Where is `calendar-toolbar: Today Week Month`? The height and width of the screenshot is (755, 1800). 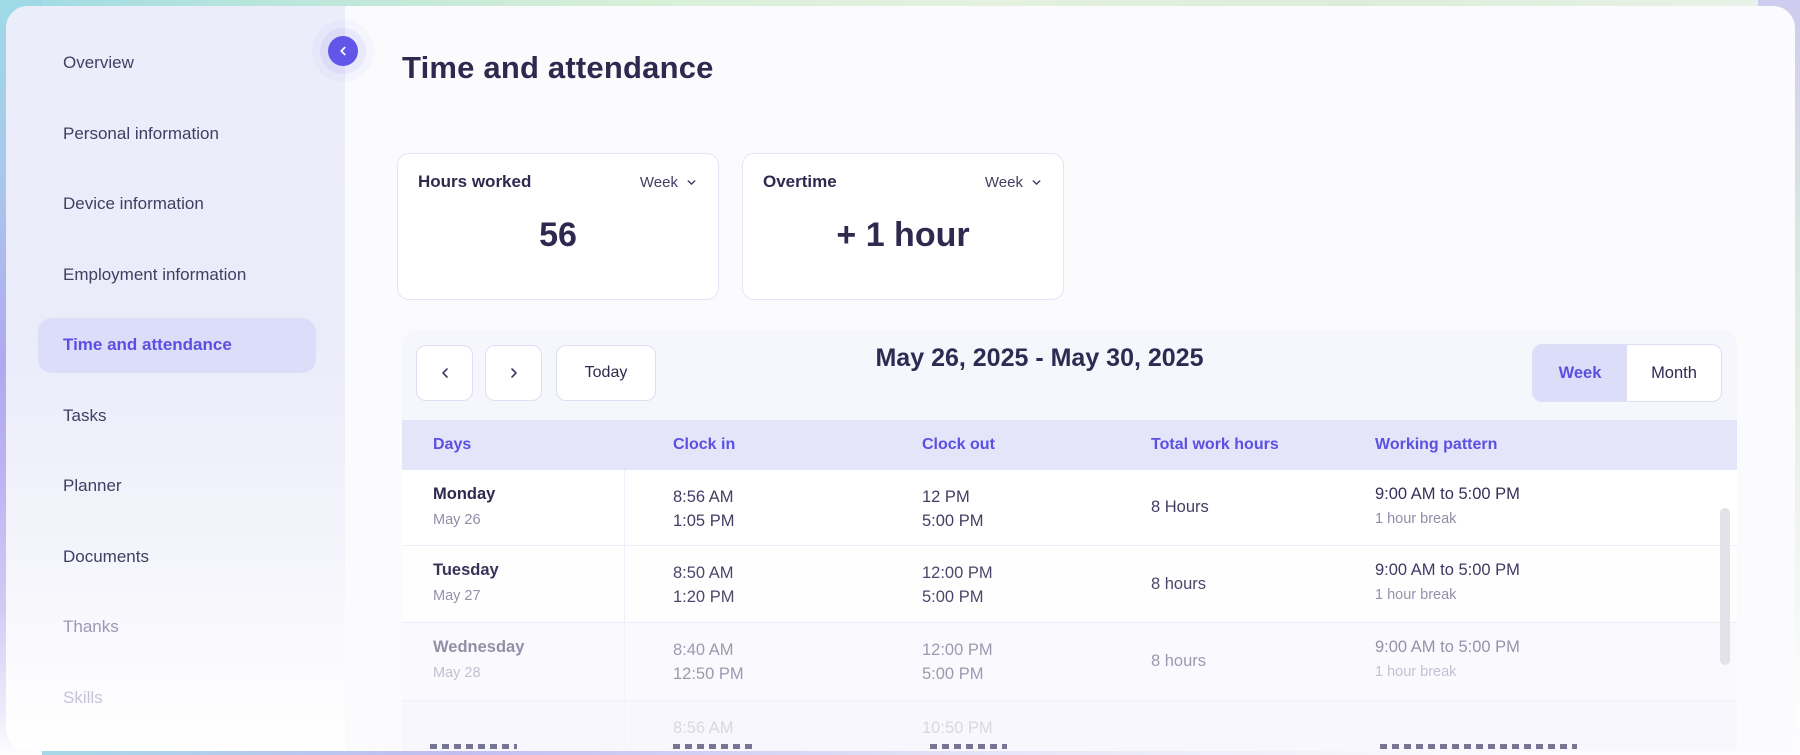
calendar-toolbar: Today Week Month is located at coordinates (1069, 373).